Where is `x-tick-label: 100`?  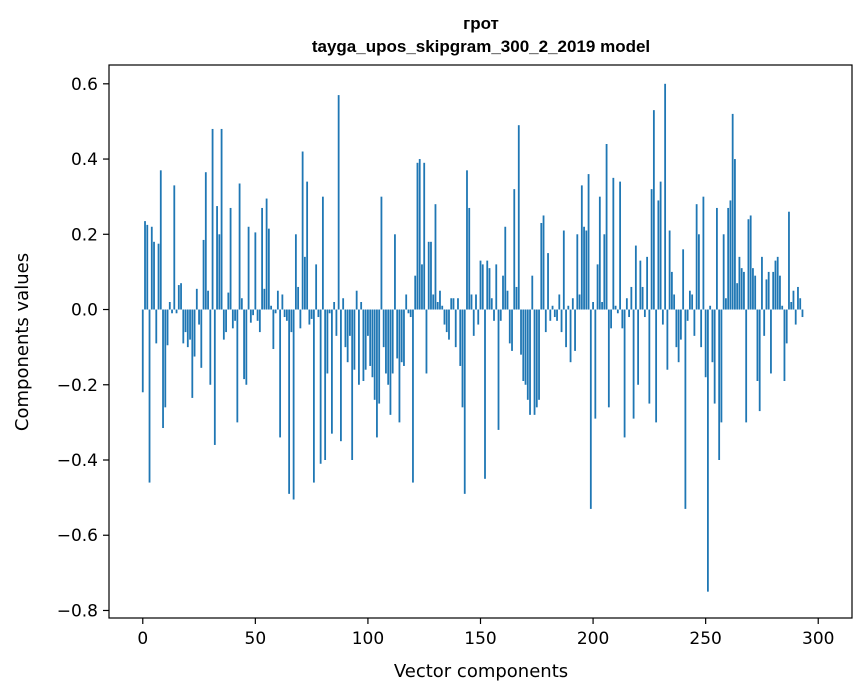 x-tick-label: 100 is located at coordinates (368, 639).